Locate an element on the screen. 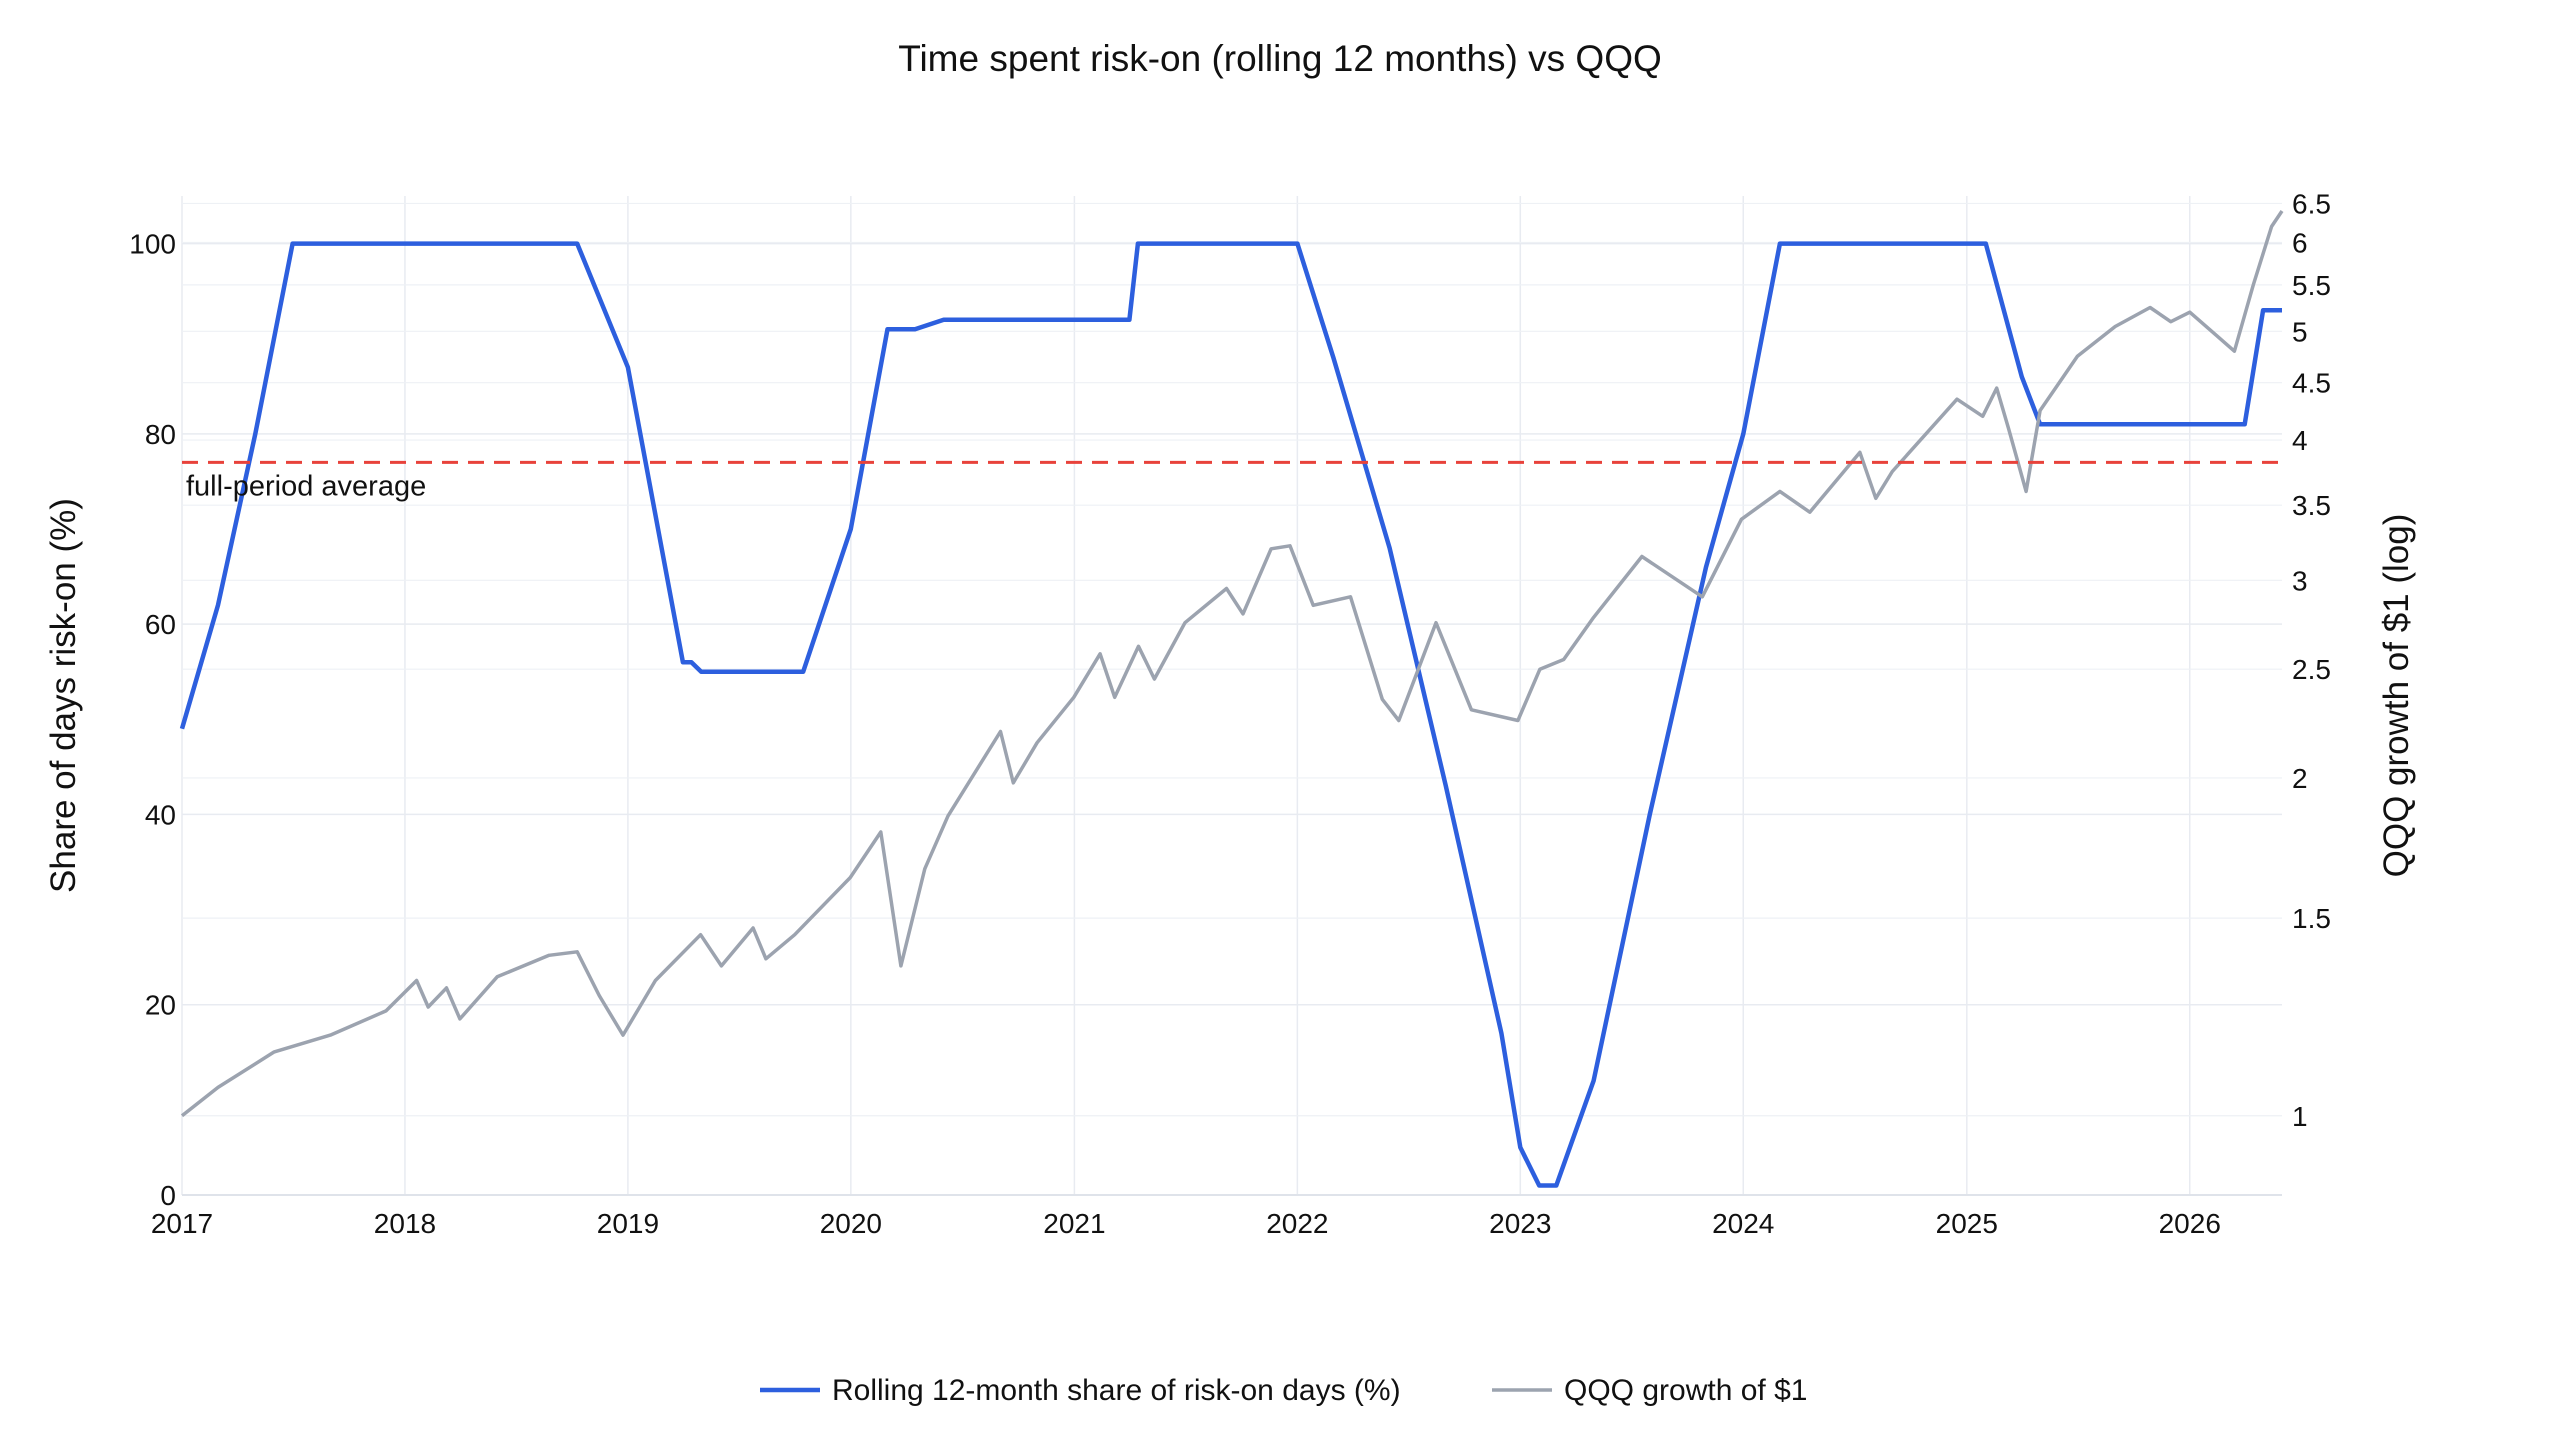 The height and width of the screenshot is (1440, 2560). y-right-tick-label: 4.5 is located at coordinates (2311, 383).